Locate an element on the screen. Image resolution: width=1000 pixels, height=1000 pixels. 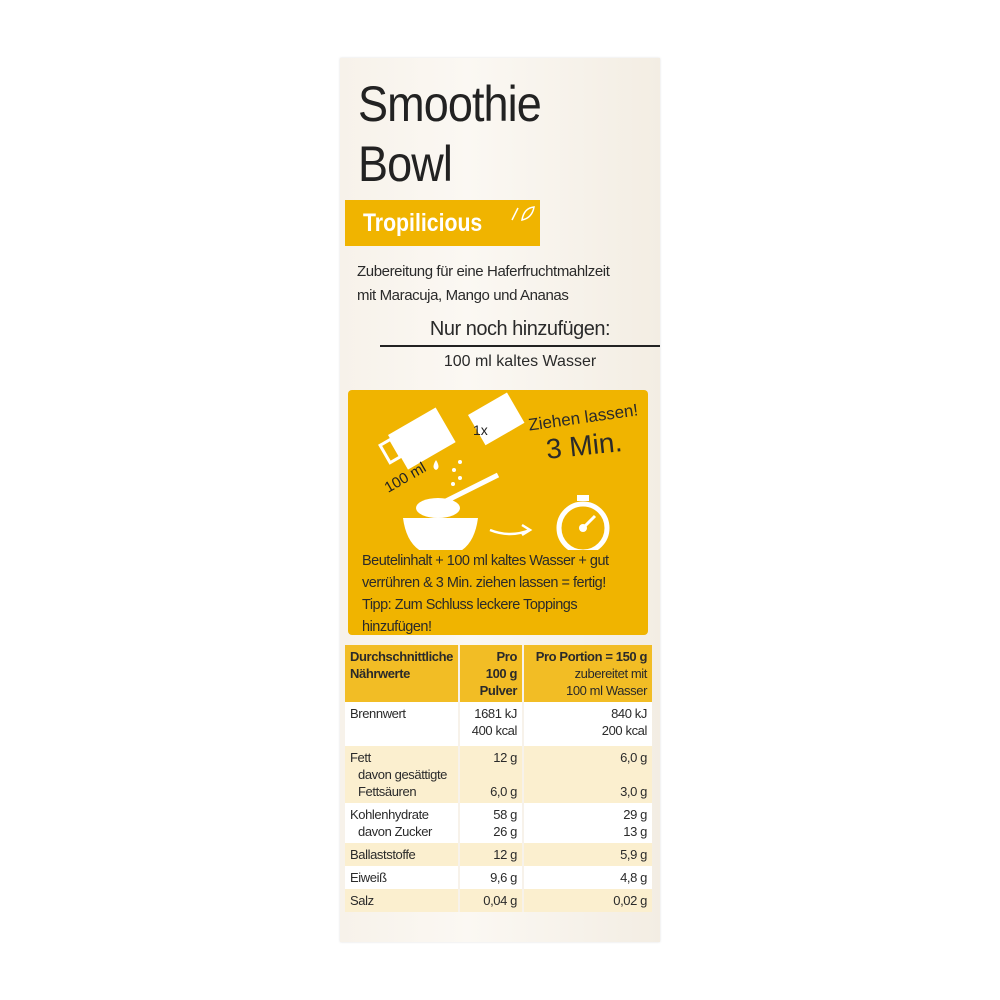
row-label: Fett is located at coordinates (360, 757).